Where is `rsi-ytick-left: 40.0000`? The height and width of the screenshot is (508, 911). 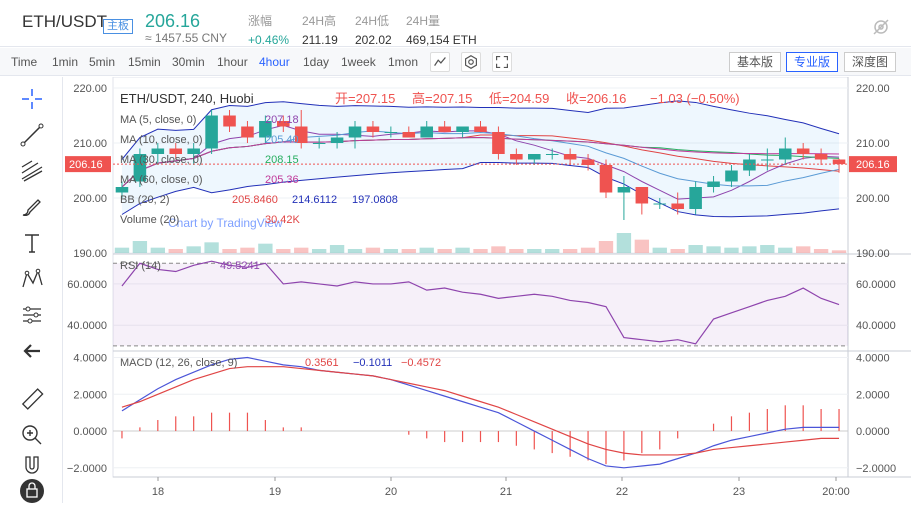 rsi-ytick-left: 40.0000 is located at coordinates (87, 326).